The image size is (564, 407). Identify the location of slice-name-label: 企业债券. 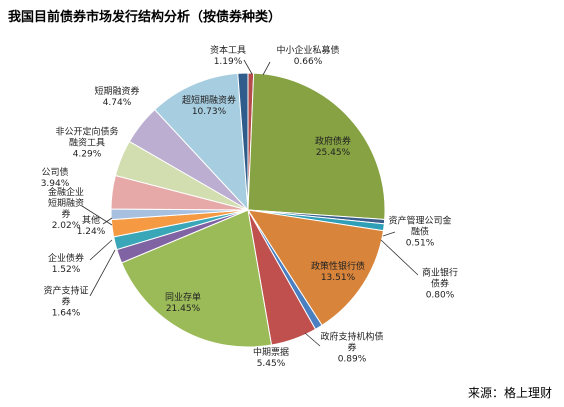
(66, 258).